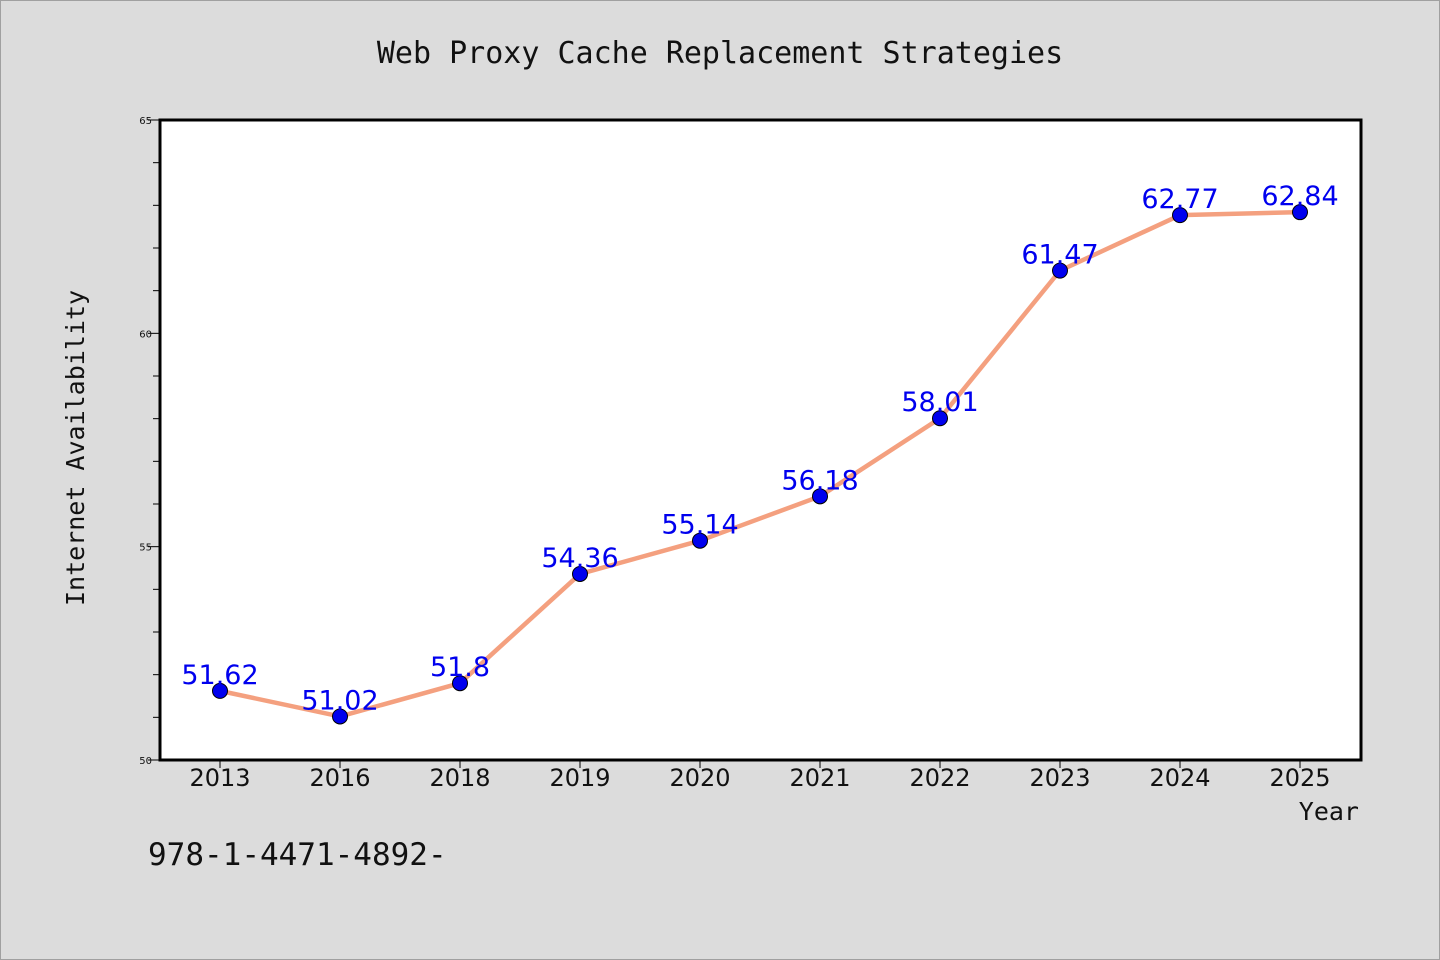 This screenshot has width=1440, height=960. What do you see at coordinates (219, 675) in the screenshot?
I see `data-label: 51.62` at bounding box center [219, 675].